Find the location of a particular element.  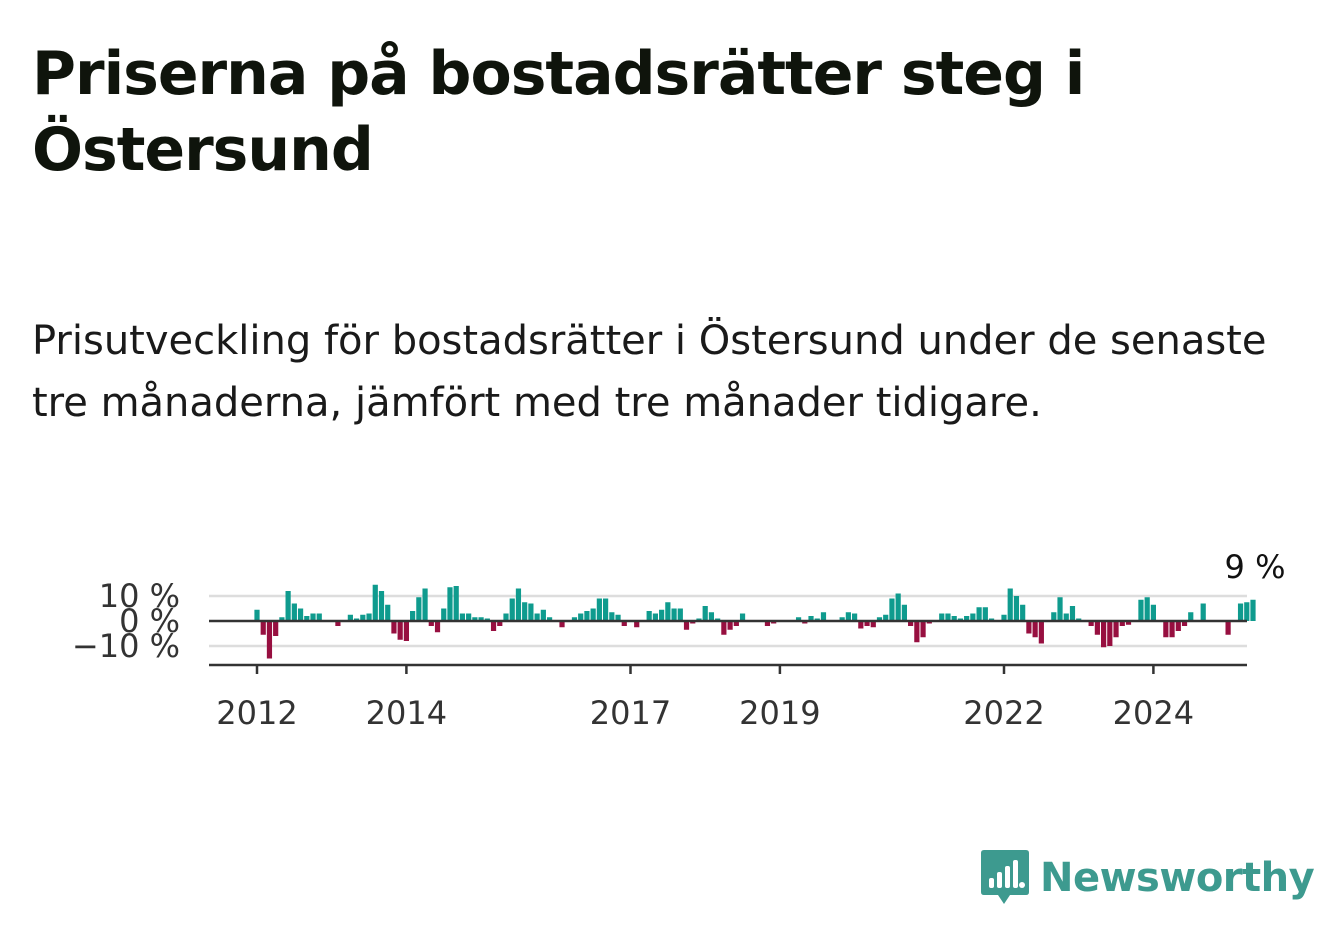

x-axis-ticks: 2012 2014 2017 2019 2022 2024 is located at coordinates (705, 698).